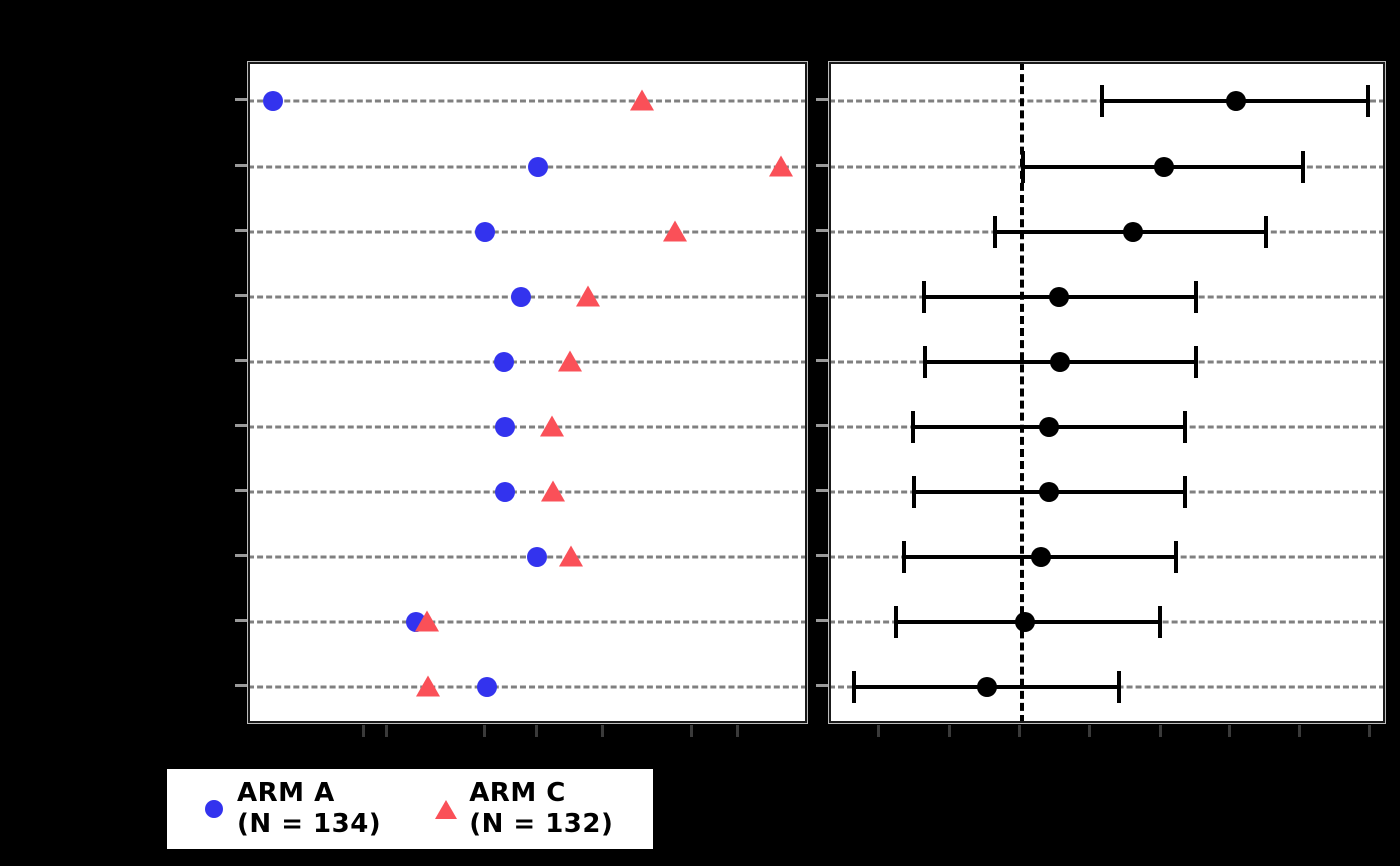 This screenshot has width=1400, height=866. I want to click on legend-item-arm-c: ARM C (N = 132), so click(518, 809).